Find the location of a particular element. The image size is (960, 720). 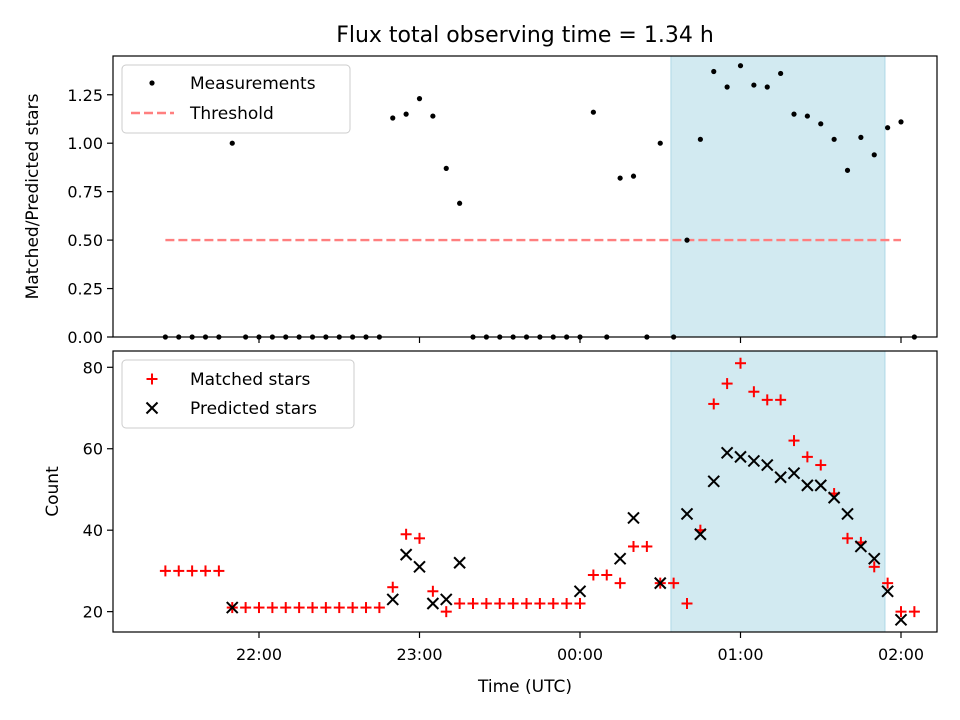

legend-label-predicted: Predicted stars is located at coordinates (253, 409).